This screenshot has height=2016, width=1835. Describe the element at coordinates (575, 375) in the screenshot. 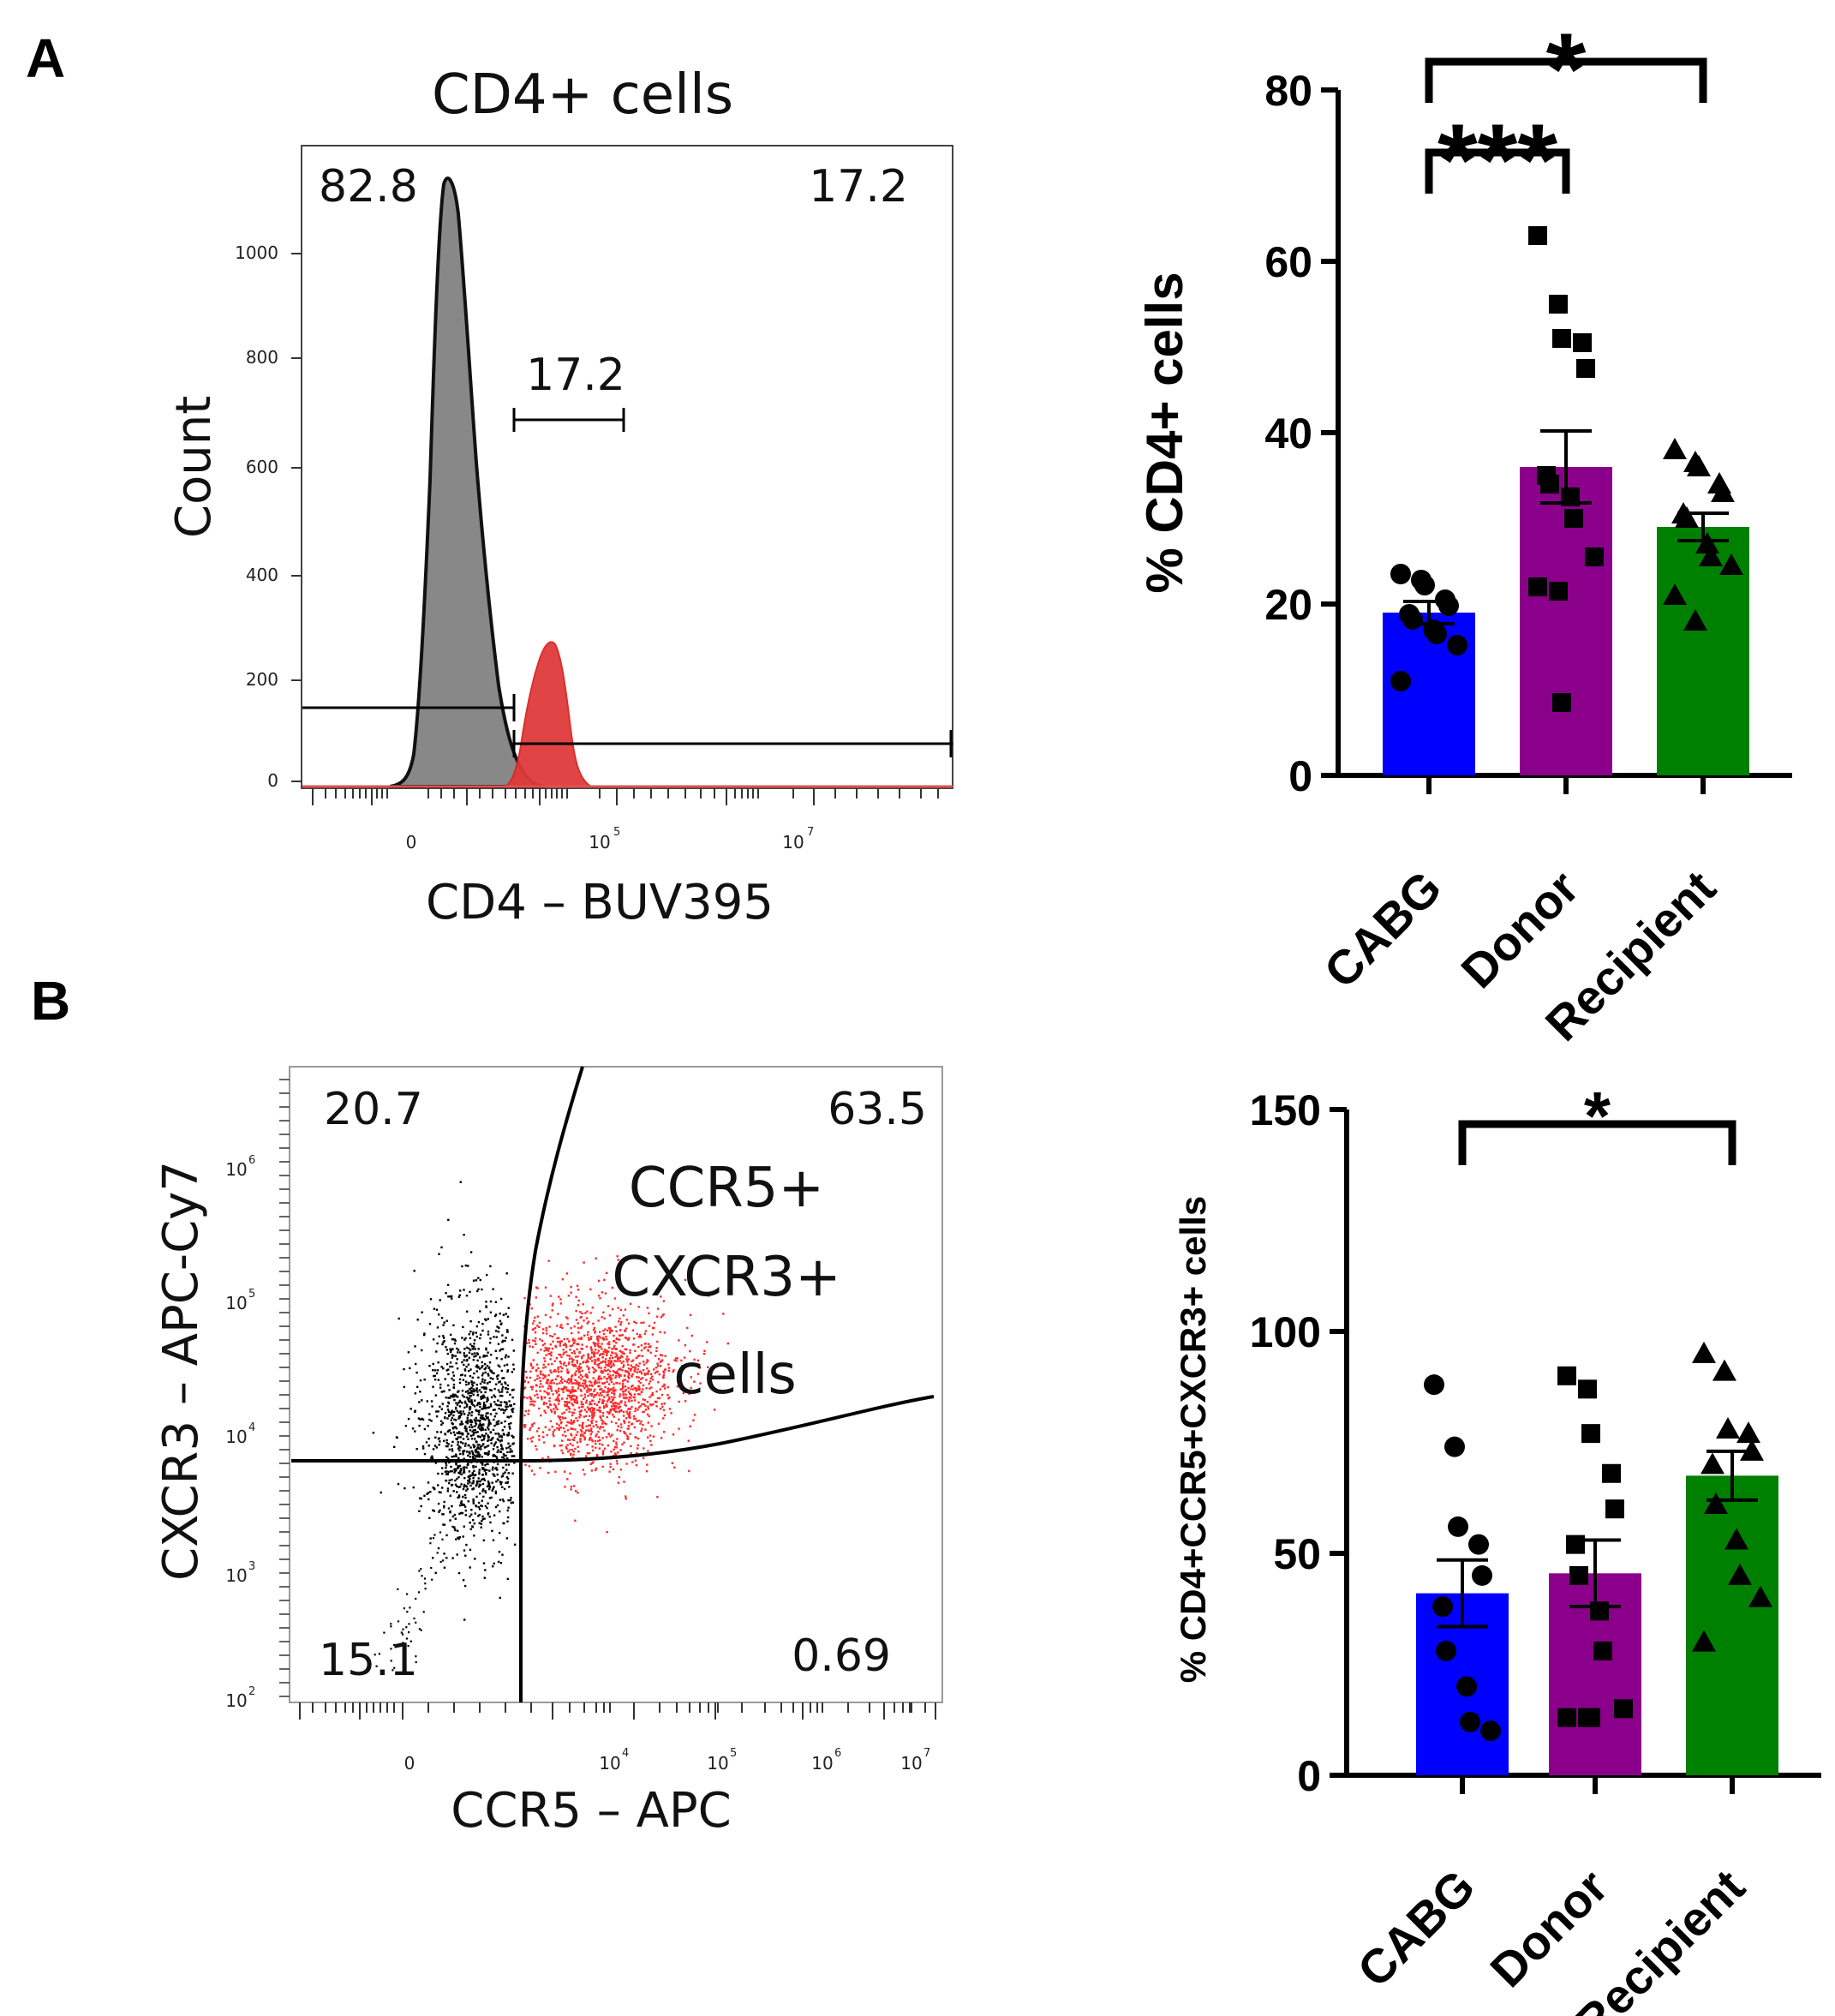

I see `marker-gate-percent: 17.2` at that location.